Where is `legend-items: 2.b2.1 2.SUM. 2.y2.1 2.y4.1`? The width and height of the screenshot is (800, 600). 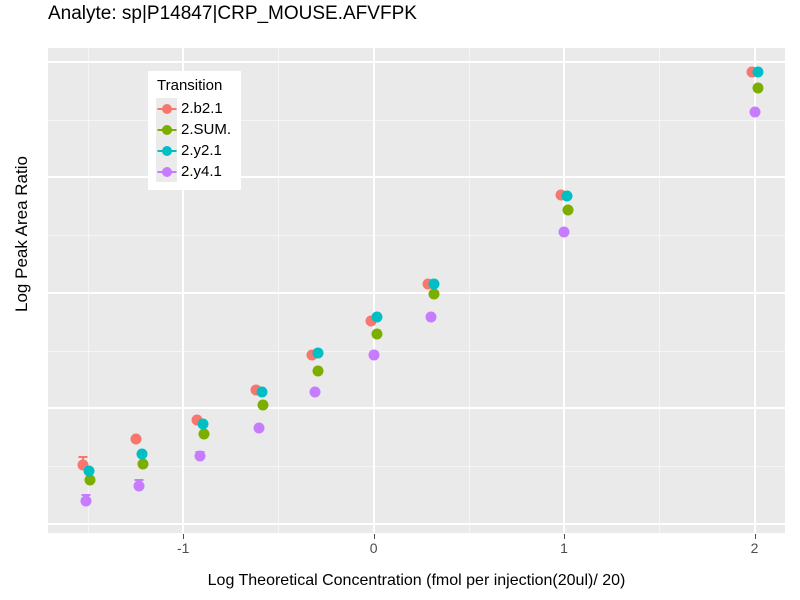 legend-items: 2.b2.1 2.SUM. 2.y2.1 2.y4.1 is located at coordinates (193, 140).